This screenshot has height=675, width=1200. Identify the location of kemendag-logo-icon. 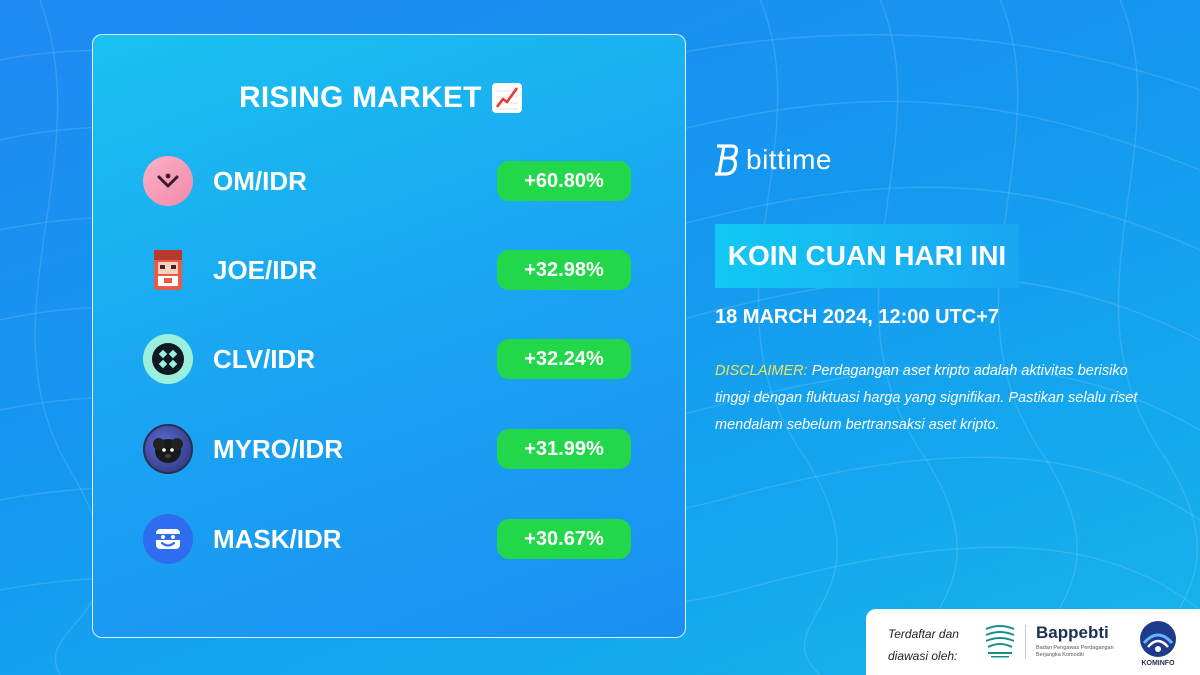
(1000, 641).